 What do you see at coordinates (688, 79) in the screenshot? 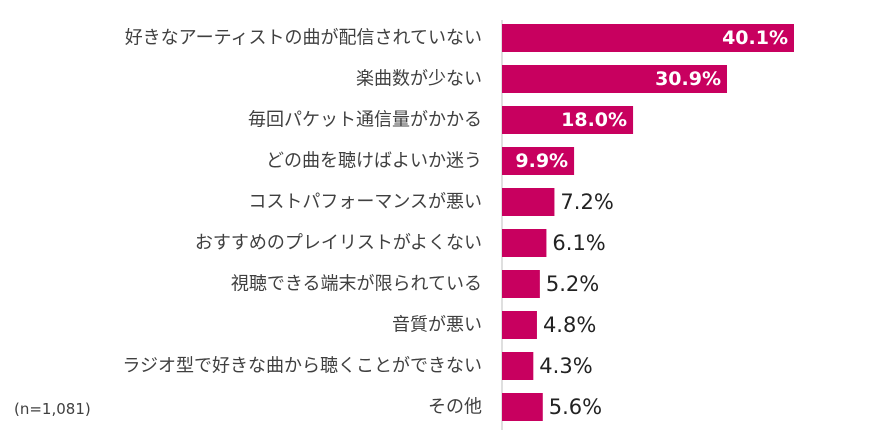
I see `value-label-1: 30.9%` at bounding box center [688, 79].